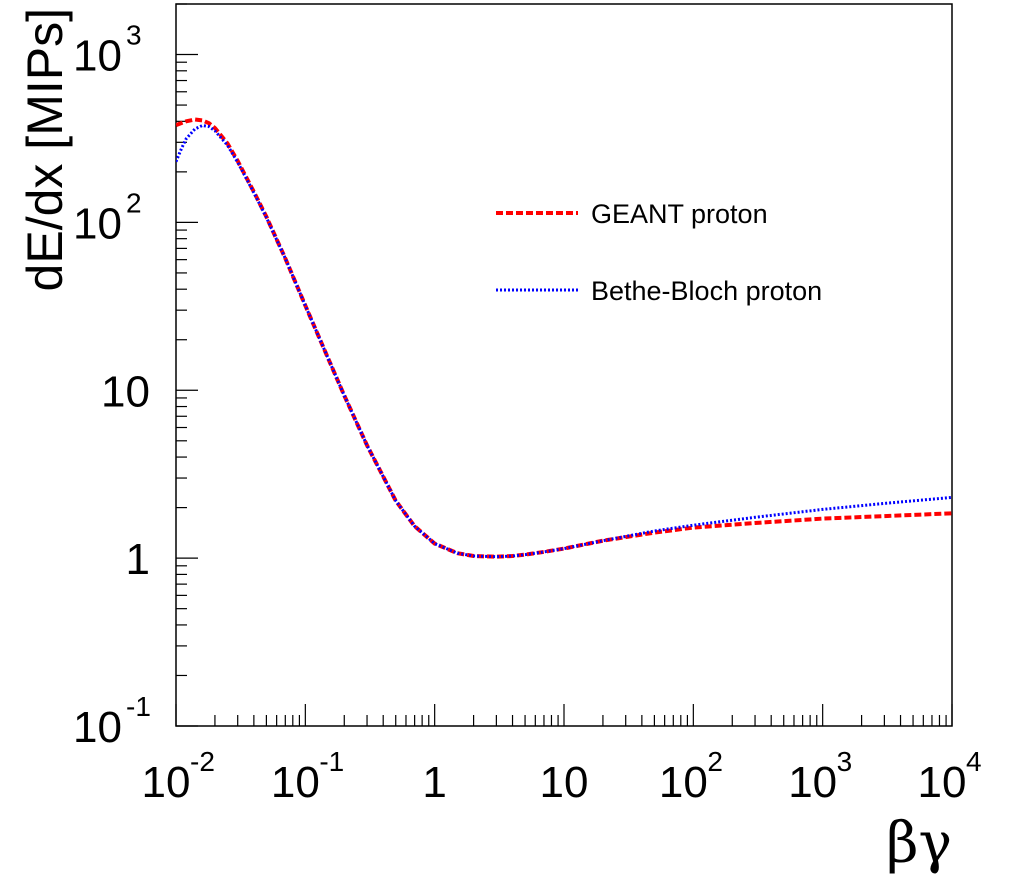 This screenshot has width=1012, height=875. What do you see at coordinates (45, 149) in the screenshot?
I see `y-axis-title: dE/dx [MIPs]` at bounding box center [45, 149].